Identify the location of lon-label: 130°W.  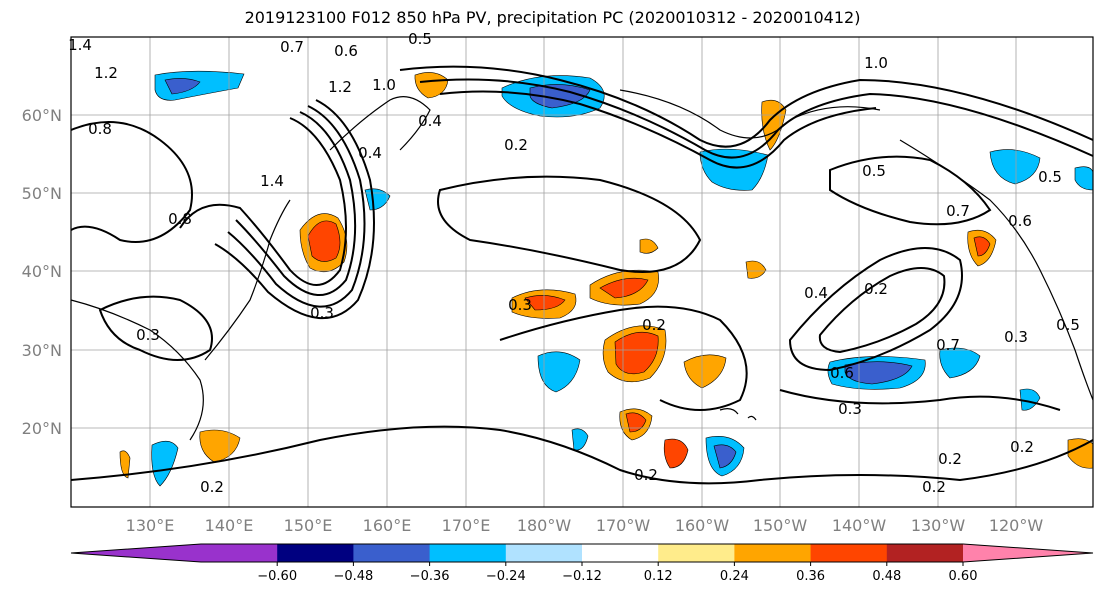
(938, 525).